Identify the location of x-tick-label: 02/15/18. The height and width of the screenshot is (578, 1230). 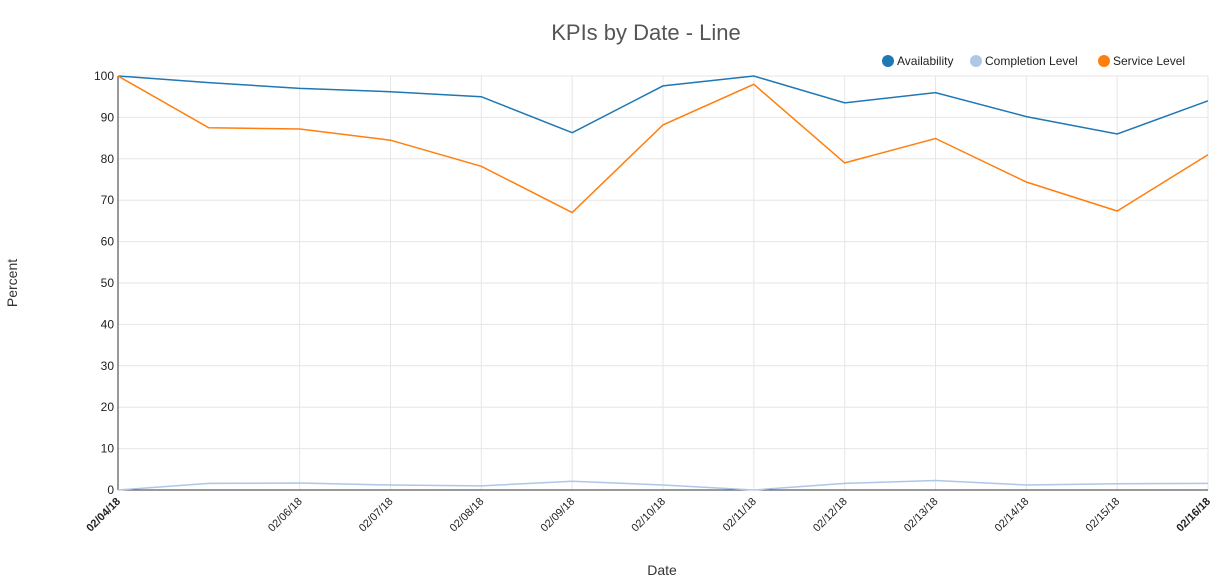
(1103, 515).